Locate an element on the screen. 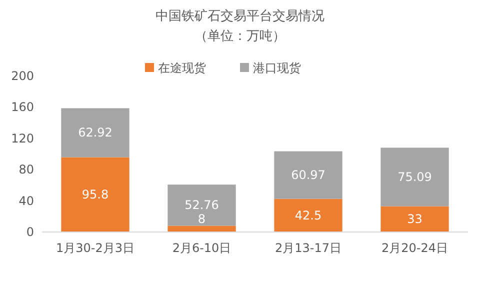 Image resolution: width=480 pixels, height=288 pixels. chart-title: 中国铁矿石交易平台交易情况 is located at coordinates (240, 16).